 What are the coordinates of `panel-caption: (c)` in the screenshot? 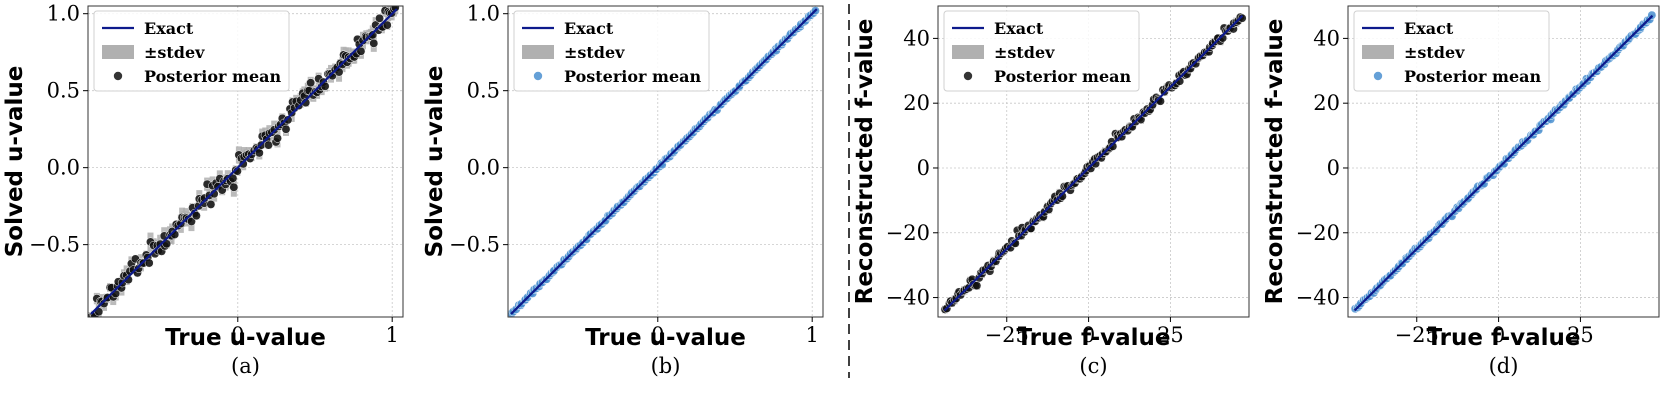 It's located at (1093, 366).